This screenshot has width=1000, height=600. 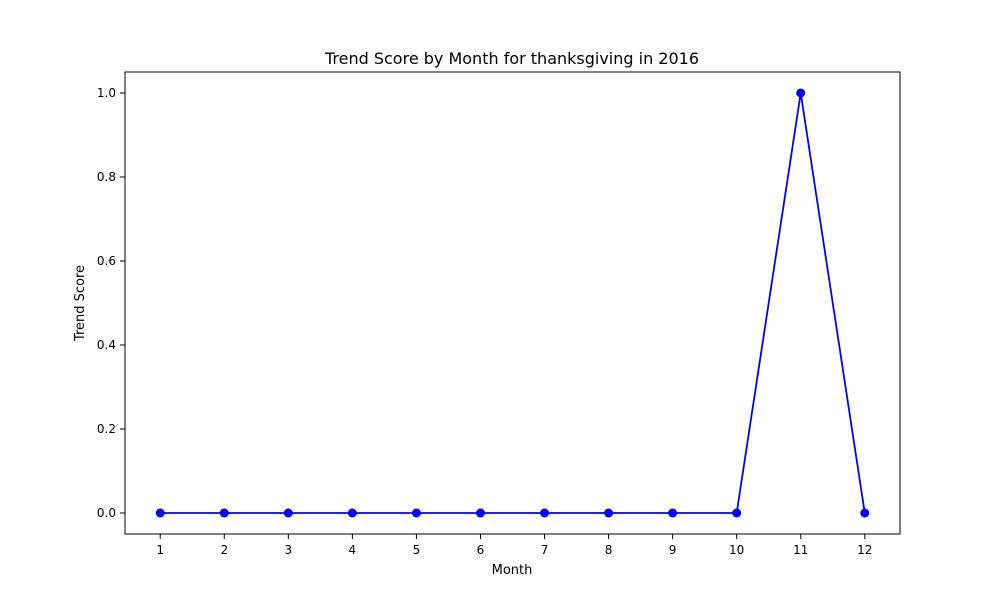 What do you see at coordinates (800, 550) in the screenshot?
I see `x-tick-label: 11` at bounding box center [800, 550].